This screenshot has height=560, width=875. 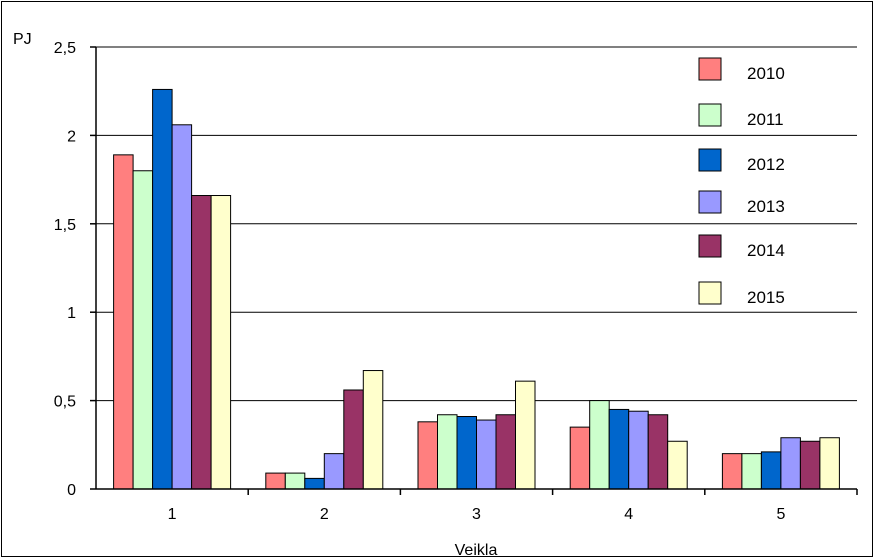 What do you see at coordinates (741, 182) in the screenshot?
I see `legend: 2010 2011 2012 2013 2014 2015` at bounding box center [741, 182].